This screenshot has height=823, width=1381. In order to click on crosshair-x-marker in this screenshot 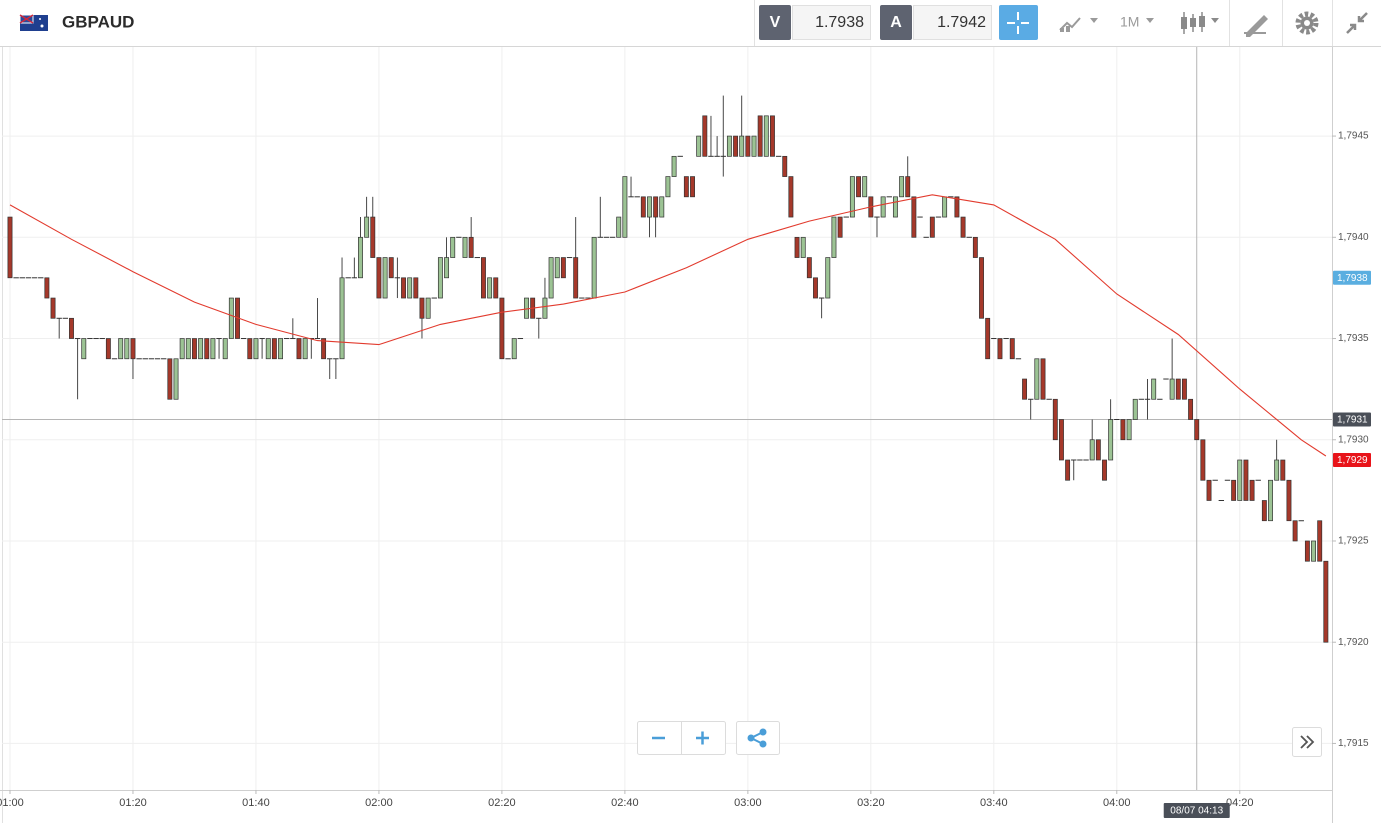, I will do `click(1196, 810)`.